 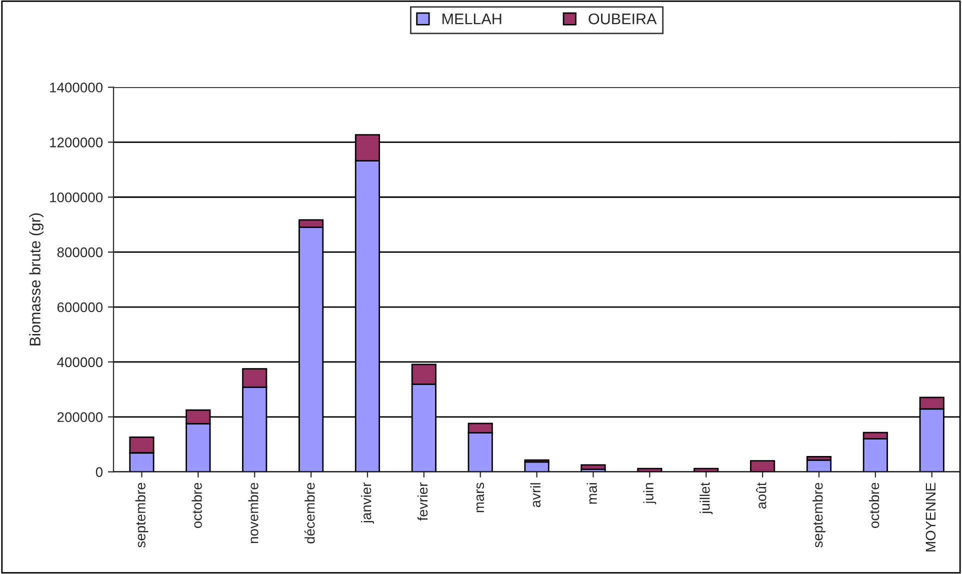 What do you see at coordinates (591, 493) in the screenshot?
I see `x-tick-label: mai` at bounding box center [591, 493].